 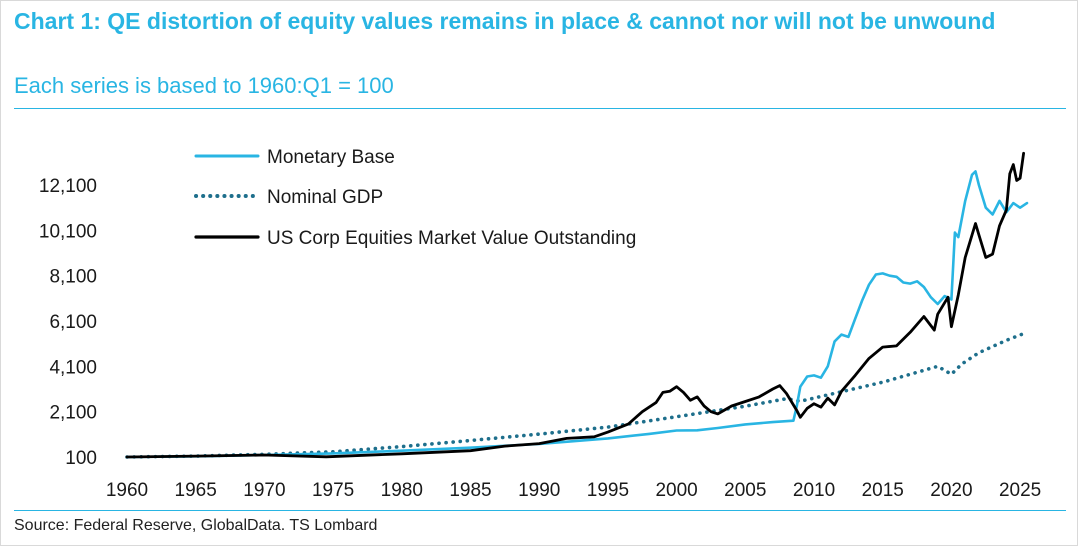 I want to click on y-tick-label: 2,100, so click(x=73, y=413).